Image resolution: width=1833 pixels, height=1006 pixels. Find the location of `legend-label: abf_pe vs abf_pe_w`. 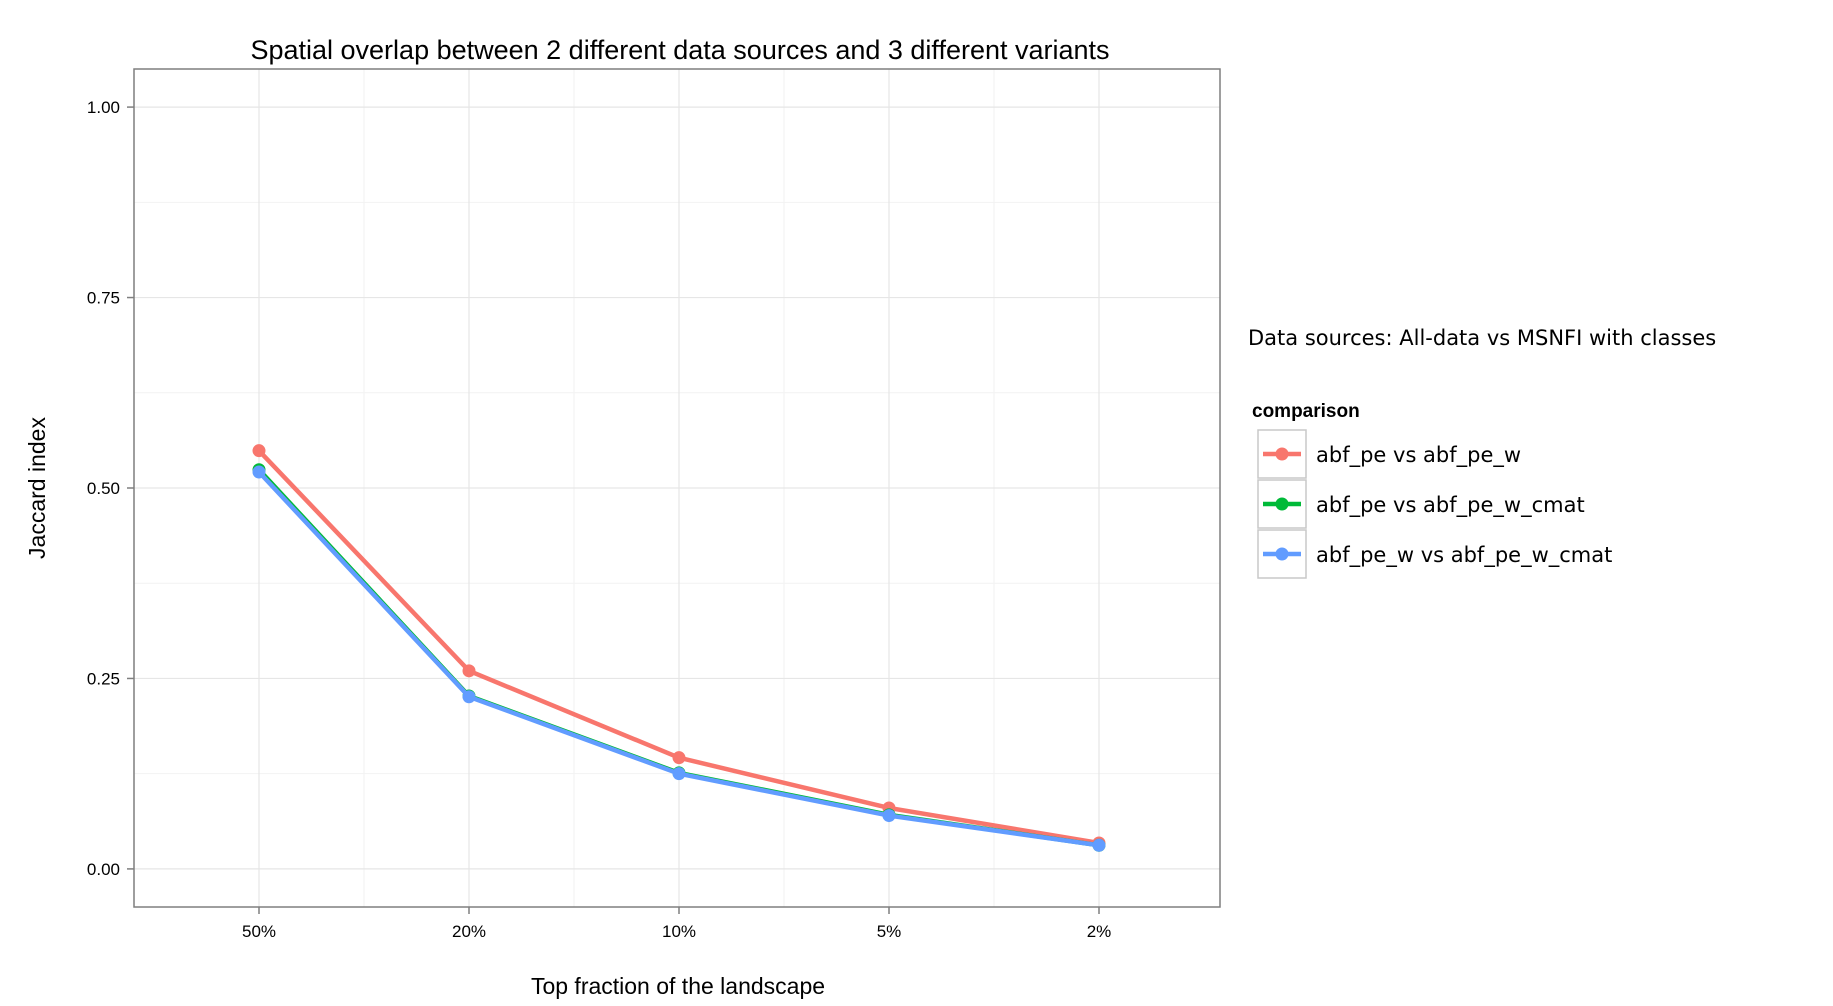

legend-label: abf_pe vs abf_pe_w is located at coordinates (1418, 455).